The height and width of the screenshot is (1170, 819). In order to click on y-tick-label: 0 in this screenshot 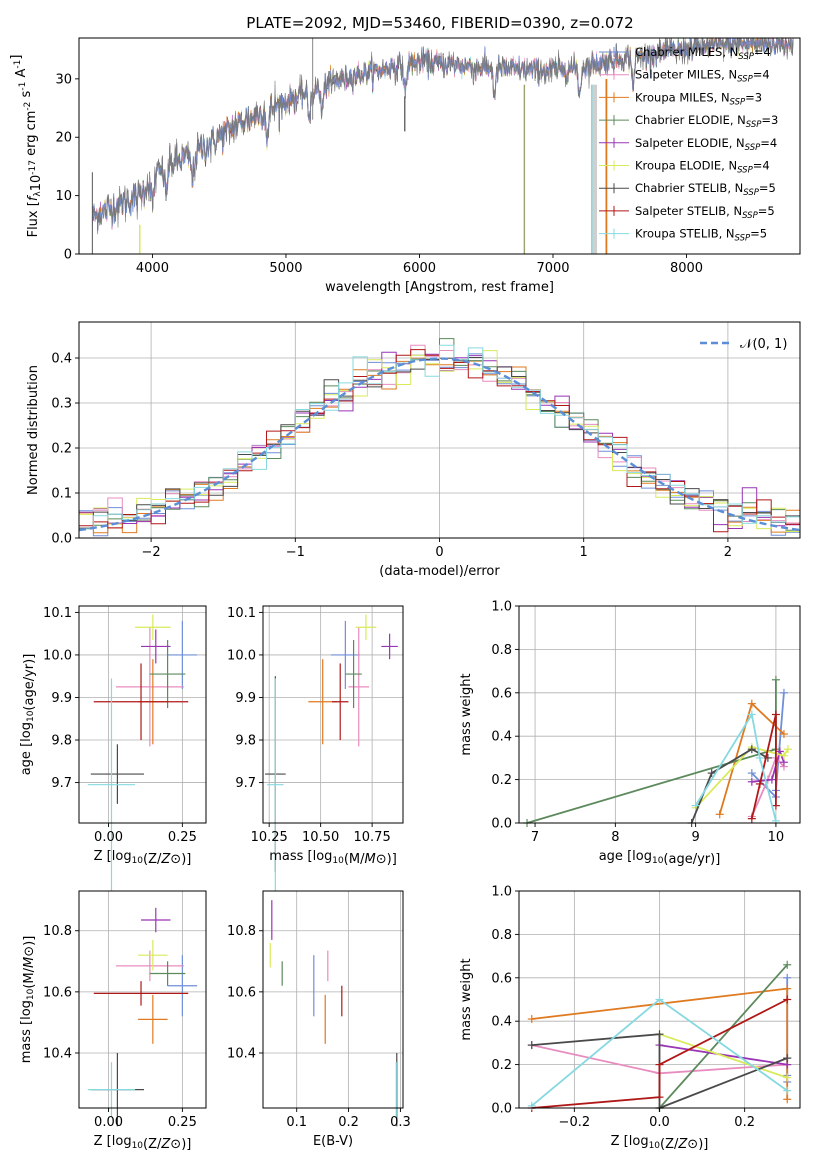, I will do `click(68, 255)`.